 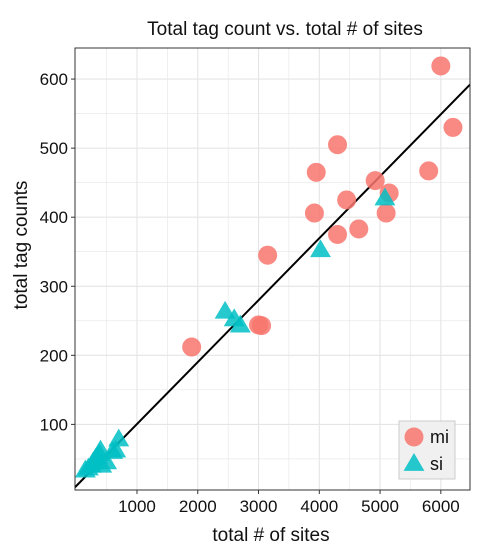 What do you see at coordinates (270, 535) in the screenshot?
I see `x-axis-title: total # of sites` at bounding box center [270, 535].